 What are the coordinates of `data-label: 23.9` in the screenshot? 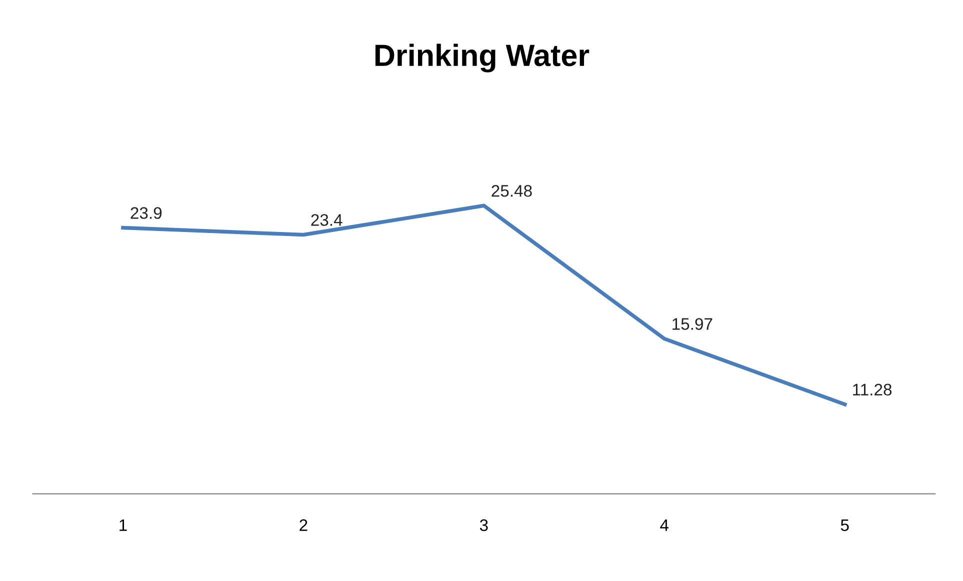 It's located at (146, 213).